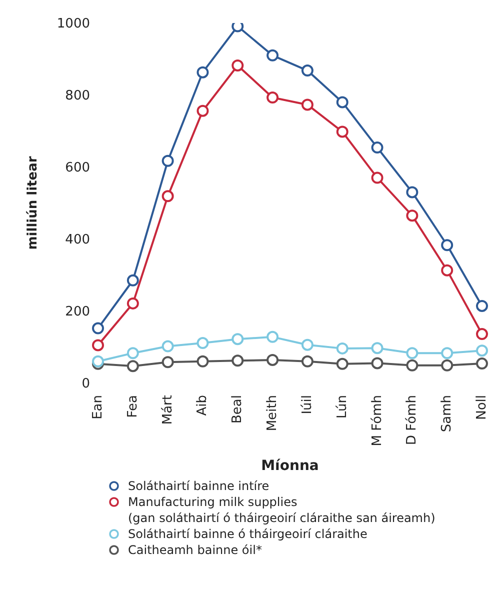 The width and height of the screenshot is (494, 595). I want to click on legend-label: Caitheamh bainne óil*, so click(195, 550).